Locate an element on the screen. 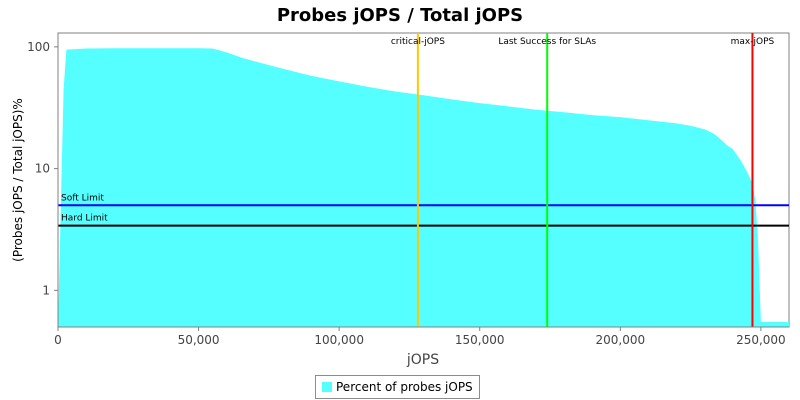 The height and width of the screenshot is (400, 800). x-tick-label: 0 is located at coordinates (58, 340).